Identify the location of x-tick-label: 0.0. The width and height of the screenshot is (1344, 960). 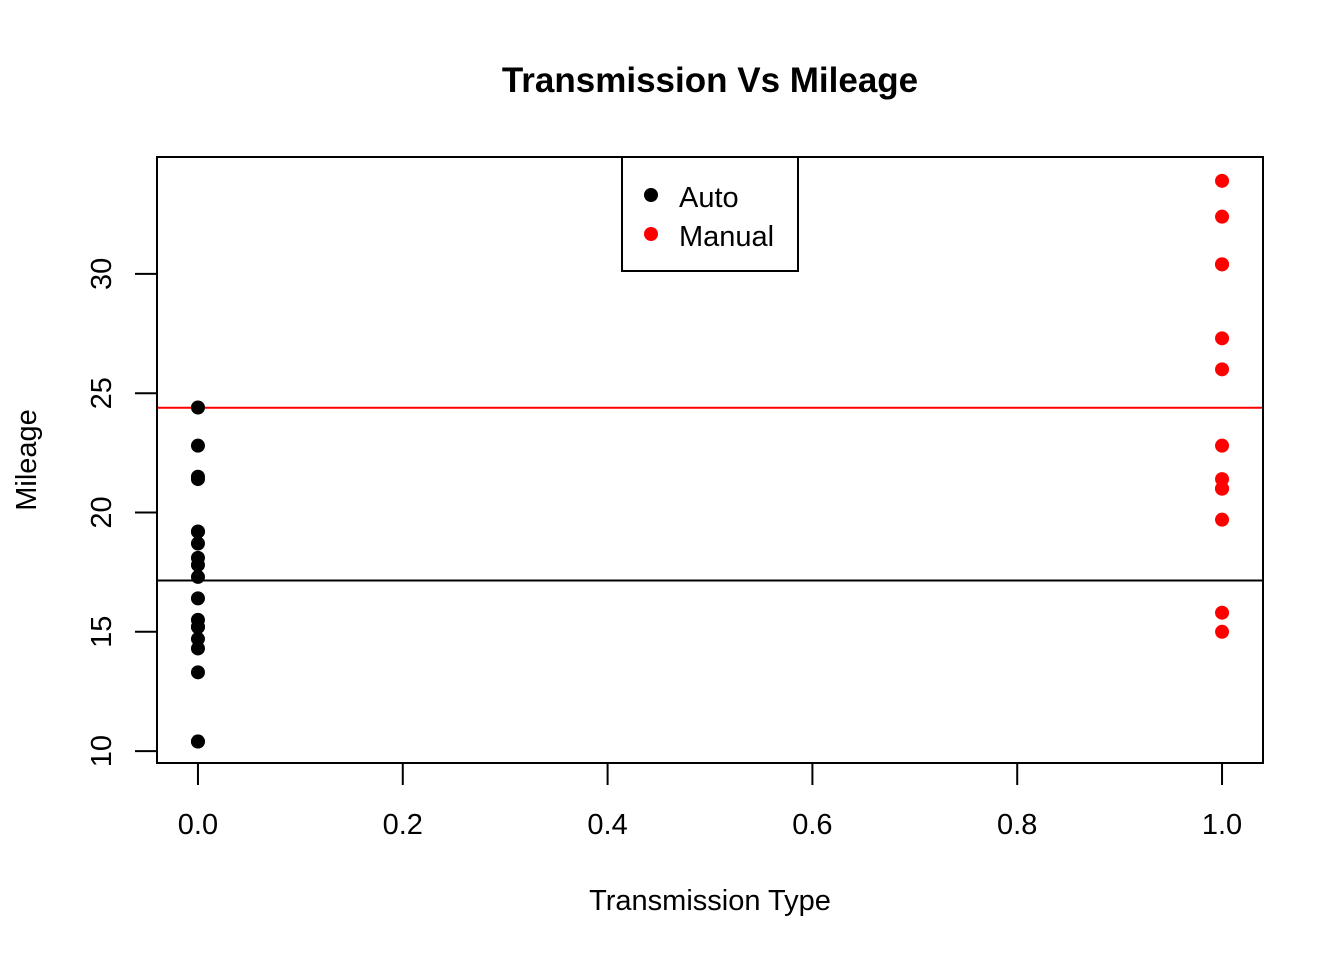
(198, 825).